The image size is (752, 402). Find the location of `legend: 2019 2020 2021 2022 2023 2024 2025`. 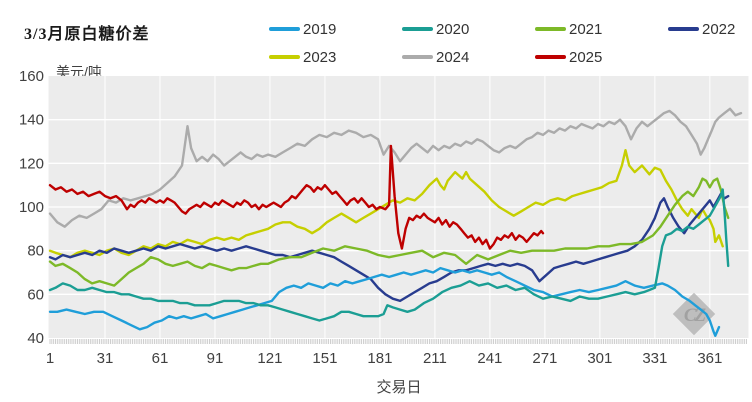

legend: 2019 2020 2021 2022 2023 2024 2025 is located at coordinates (510, 43).